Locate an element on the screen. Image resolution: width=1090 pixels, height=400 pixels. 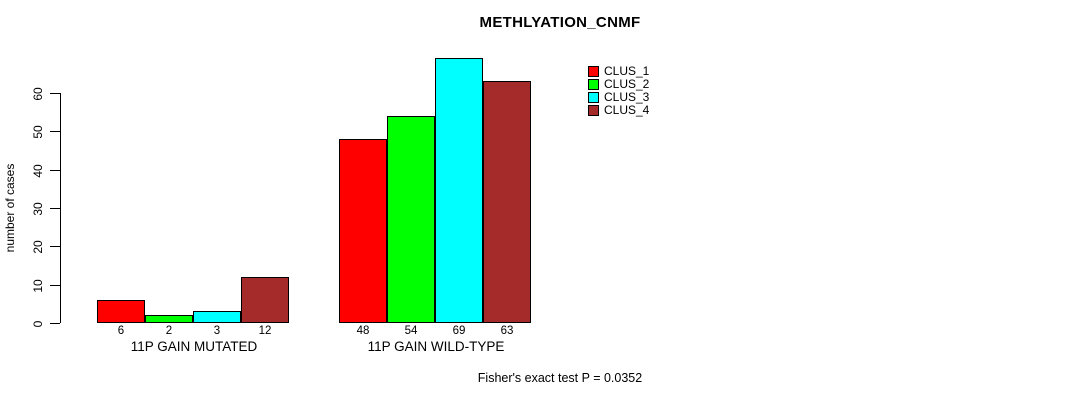
bar-clus_1-wildtype is located at coordinates (363, 231).